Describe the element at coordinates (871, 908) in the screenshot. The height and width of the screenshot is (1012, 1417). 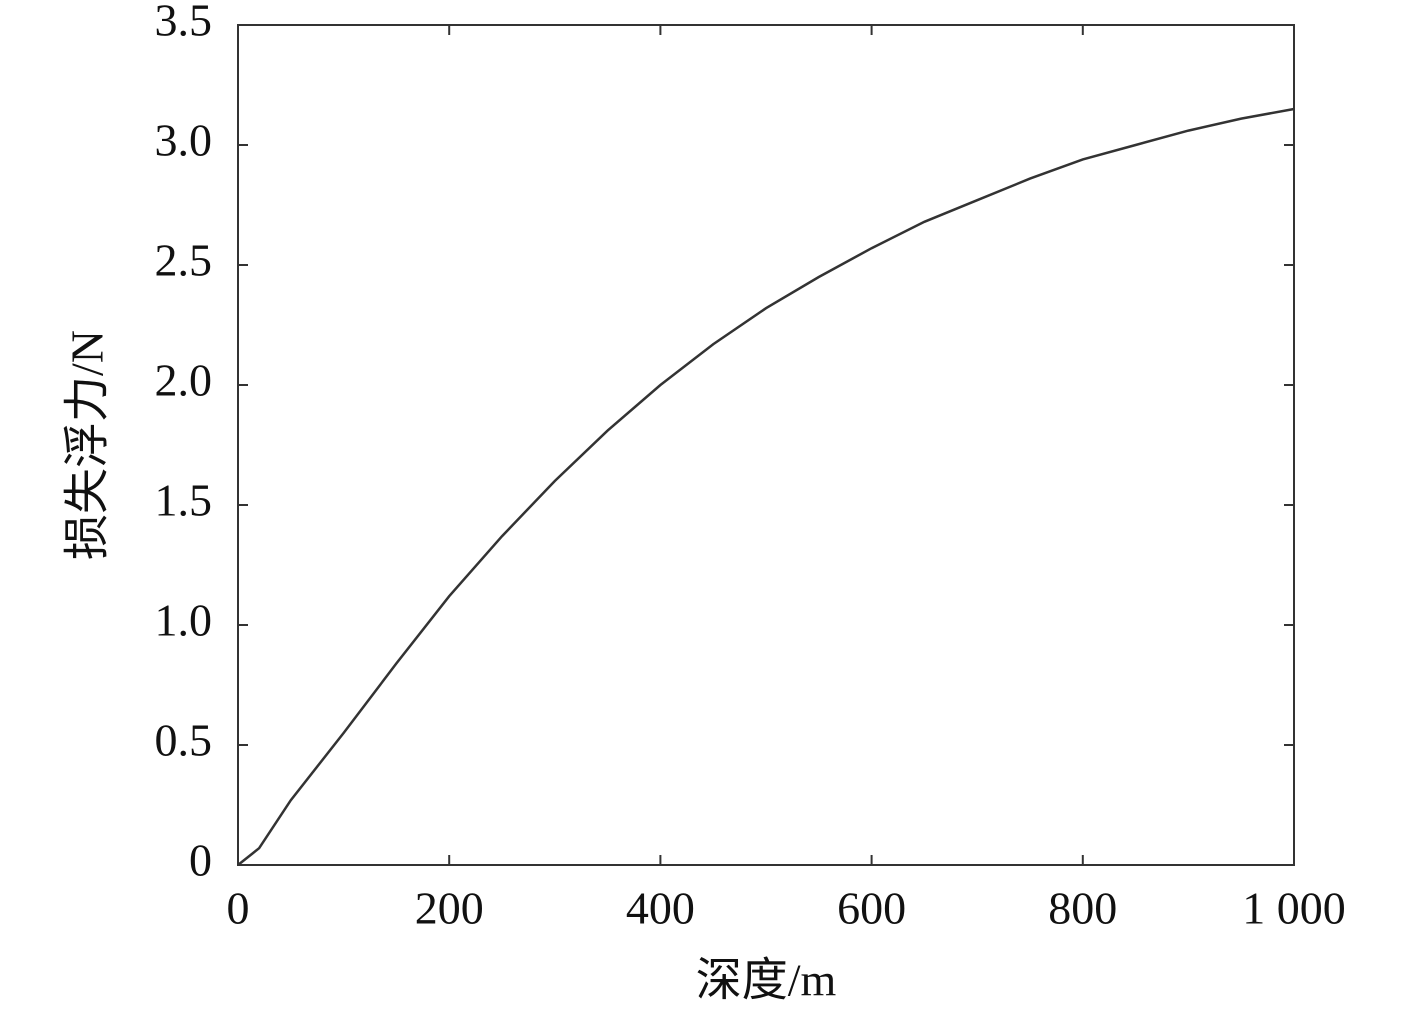
I see `x-tick-label: 600` at that location.